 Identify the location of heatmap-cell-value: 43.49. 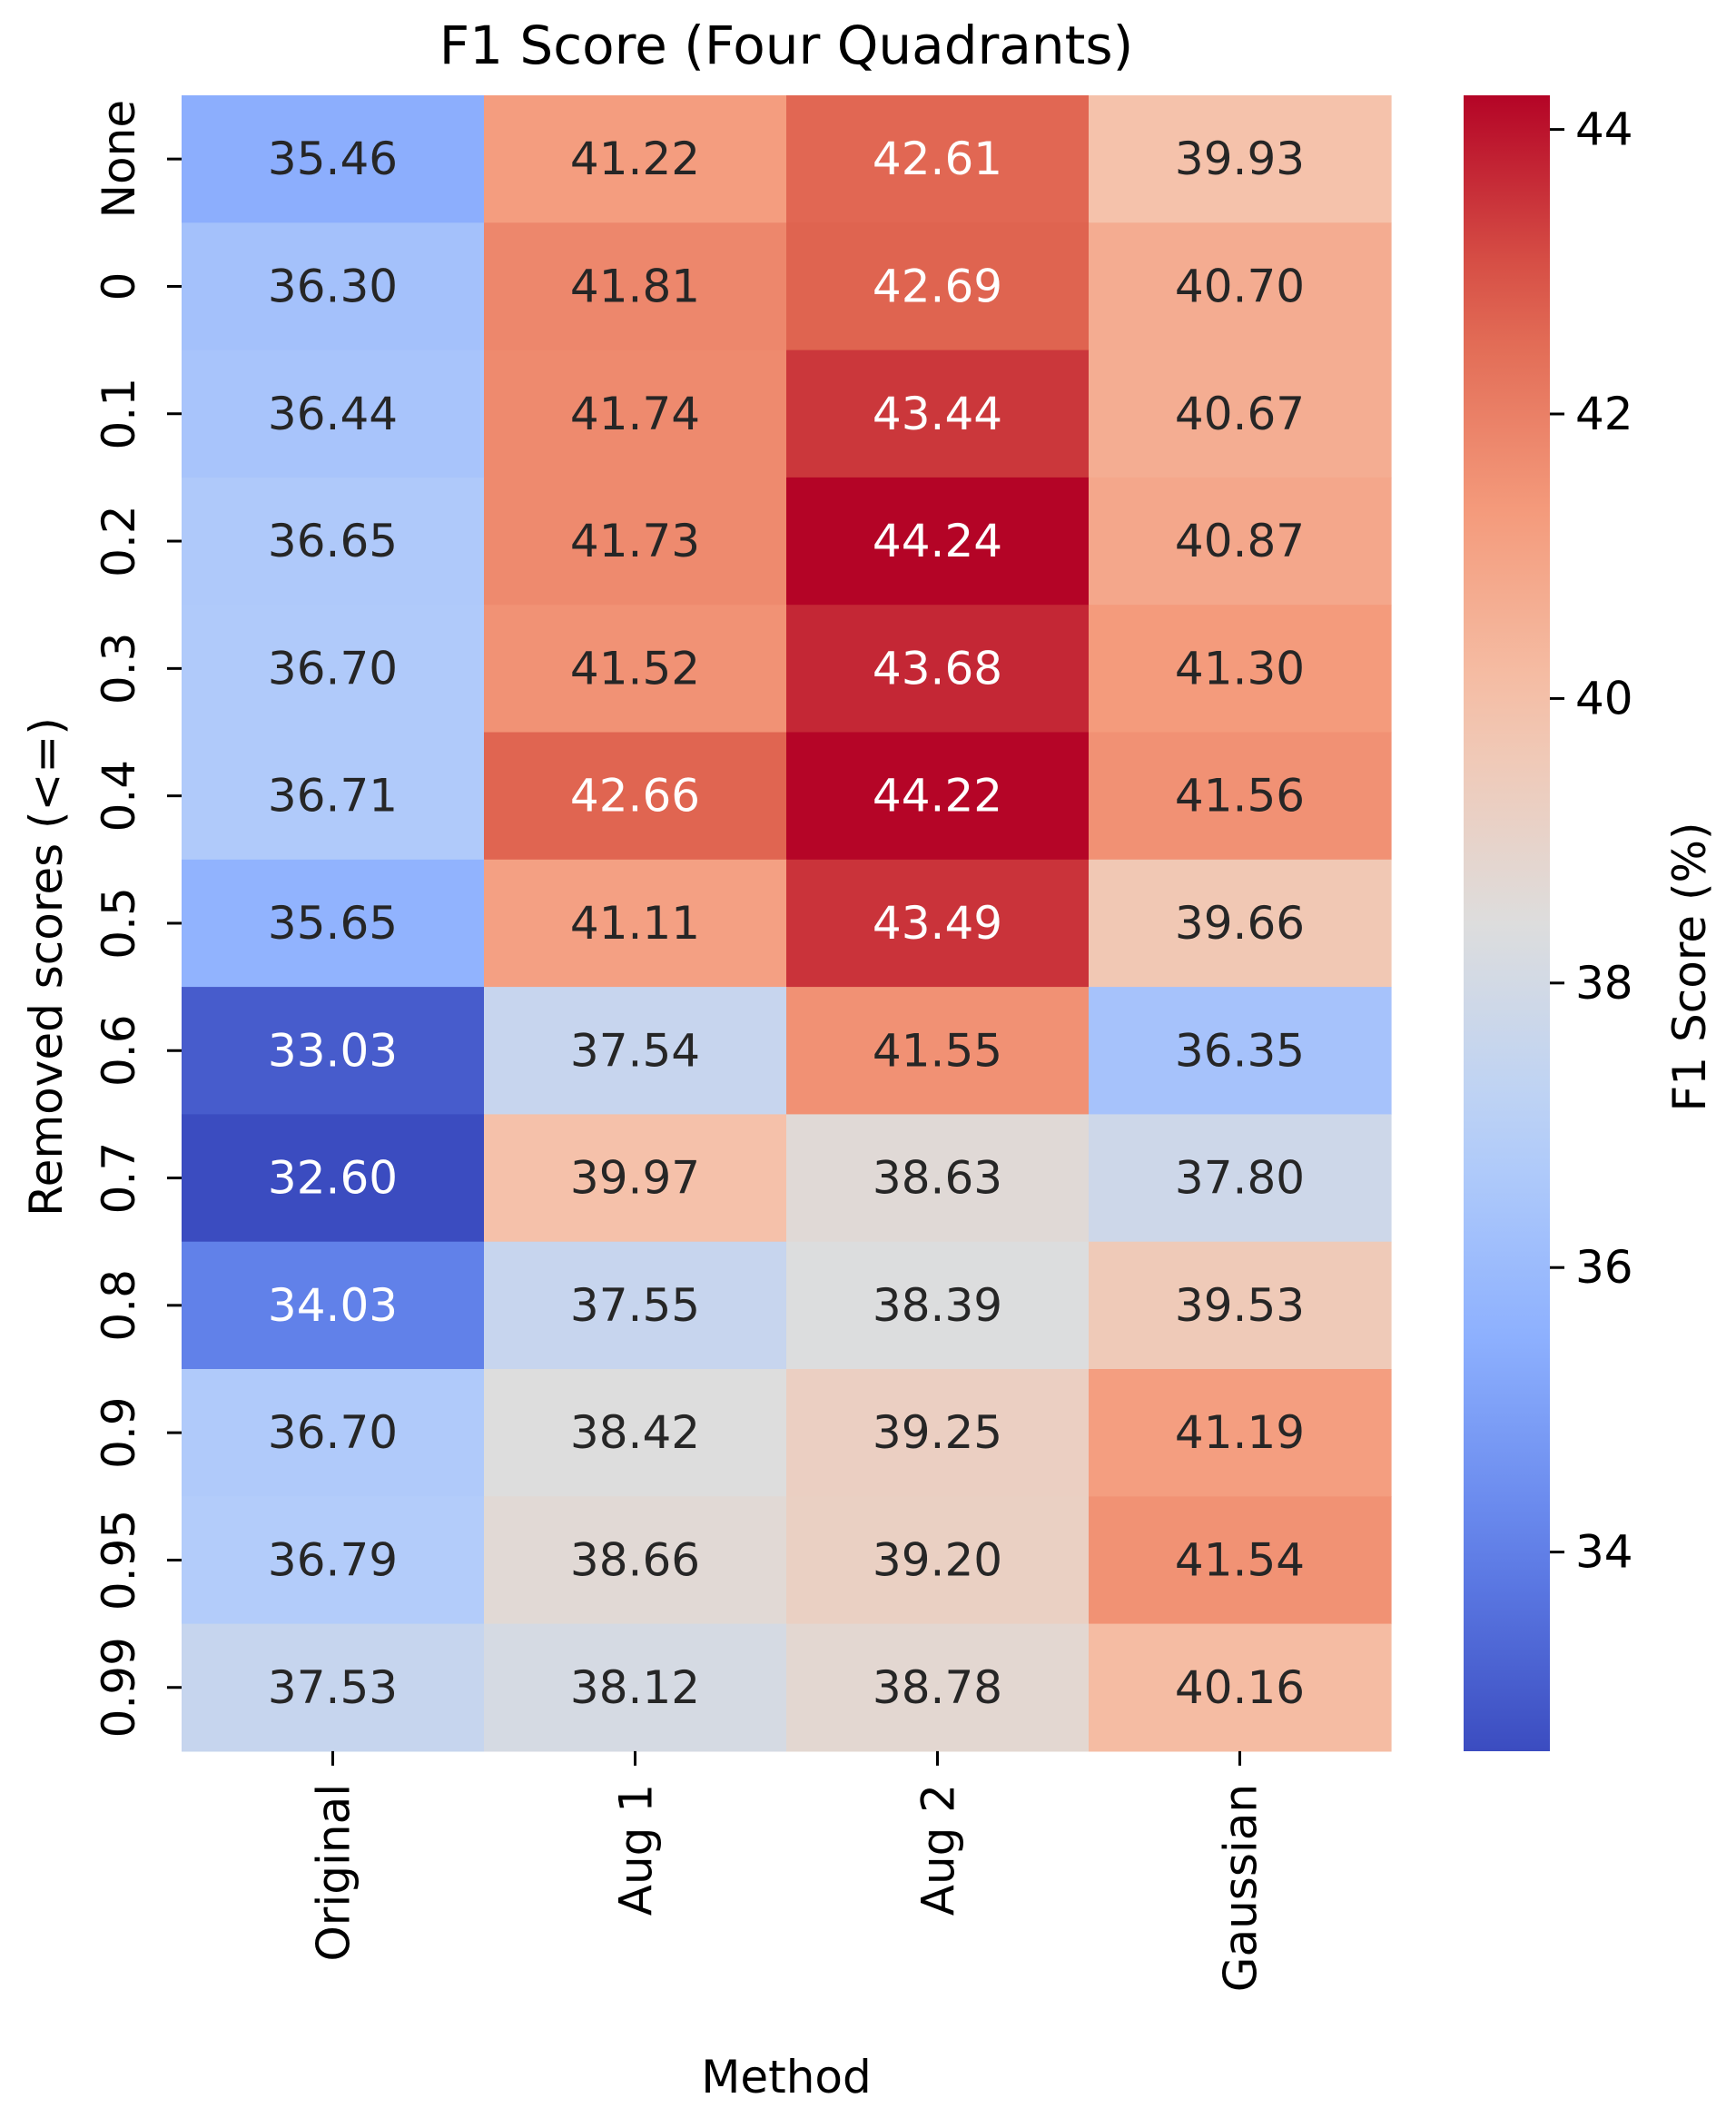
(937, 923).